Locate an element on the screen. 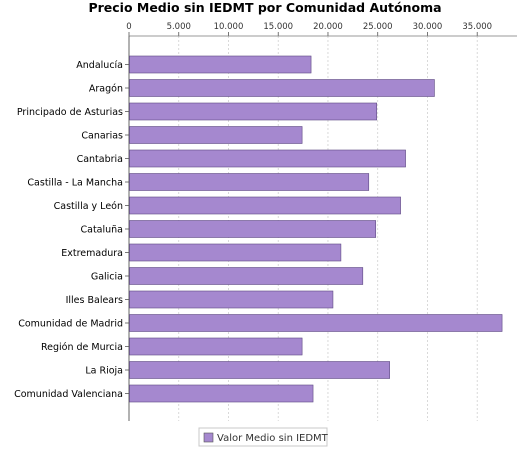 The width and height of the screenshot is (525, 450). category-label: Comunidad de Madrid is located at coordinates (70, 324).